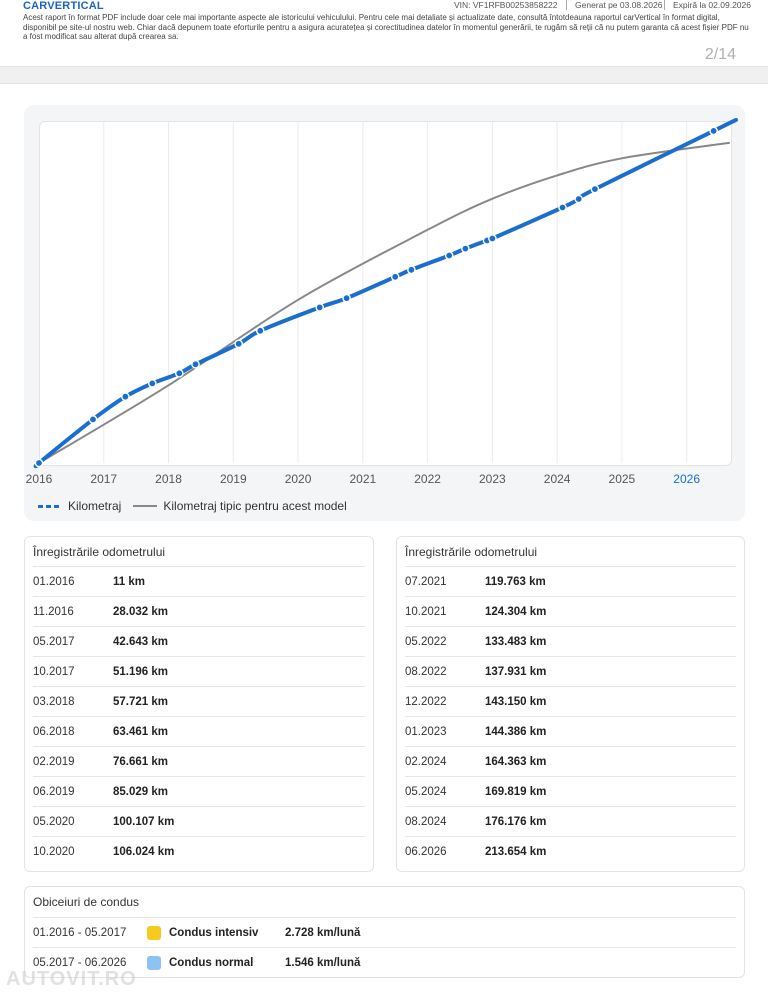 The height and width of the screenshot is (999, 768). Describe the element at coordinates (140, 791) in the screenshot. I see `record-mileage: 85.029 km` at that location.